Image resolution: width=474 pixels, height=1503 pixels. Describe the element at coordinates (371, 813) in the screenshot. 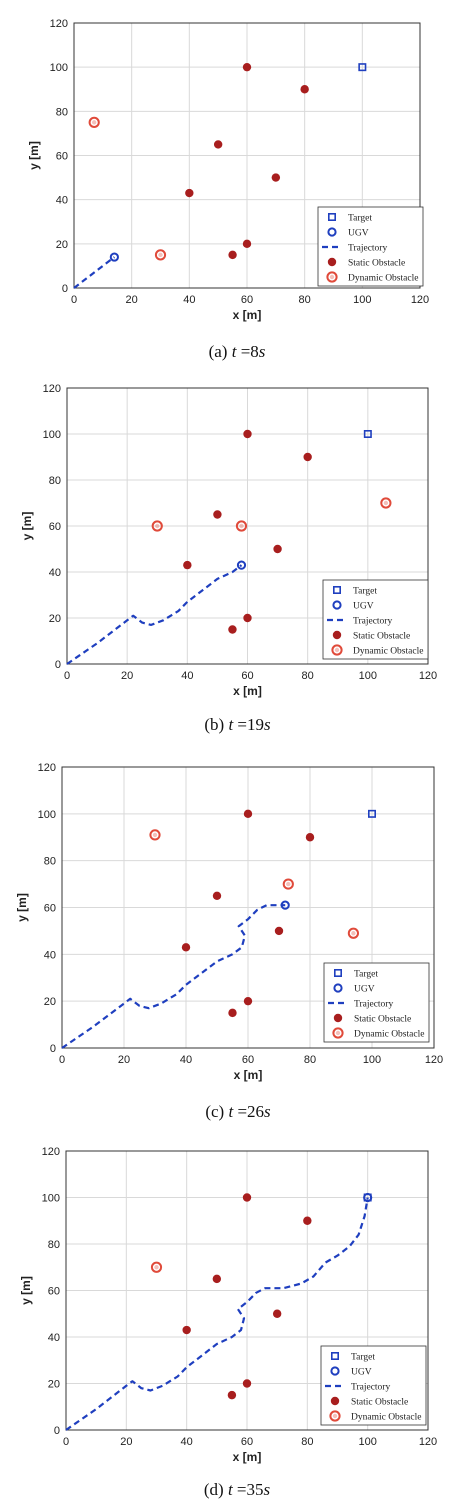

I see `target-point` at that location.